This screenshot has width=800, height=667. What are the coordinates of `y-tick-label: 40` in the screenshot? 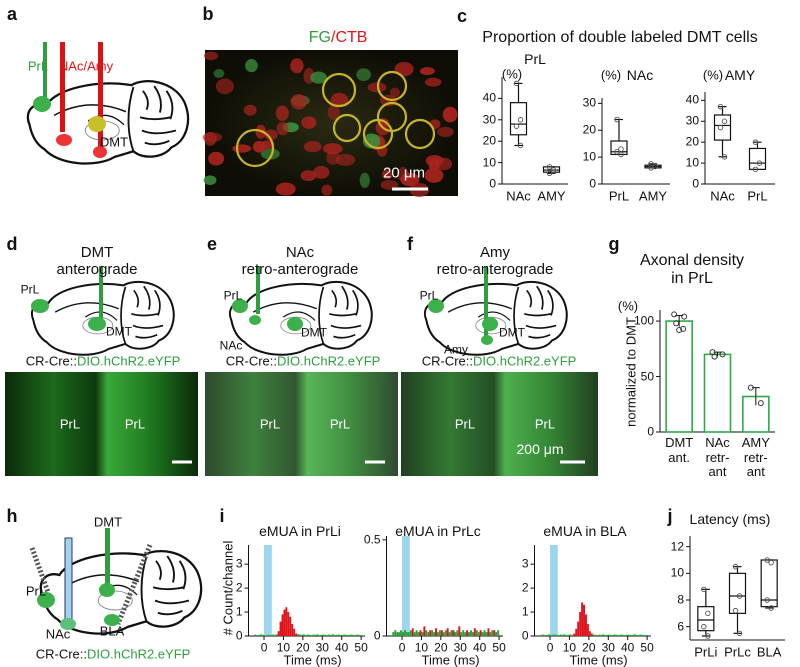 It's located at (489, 97).